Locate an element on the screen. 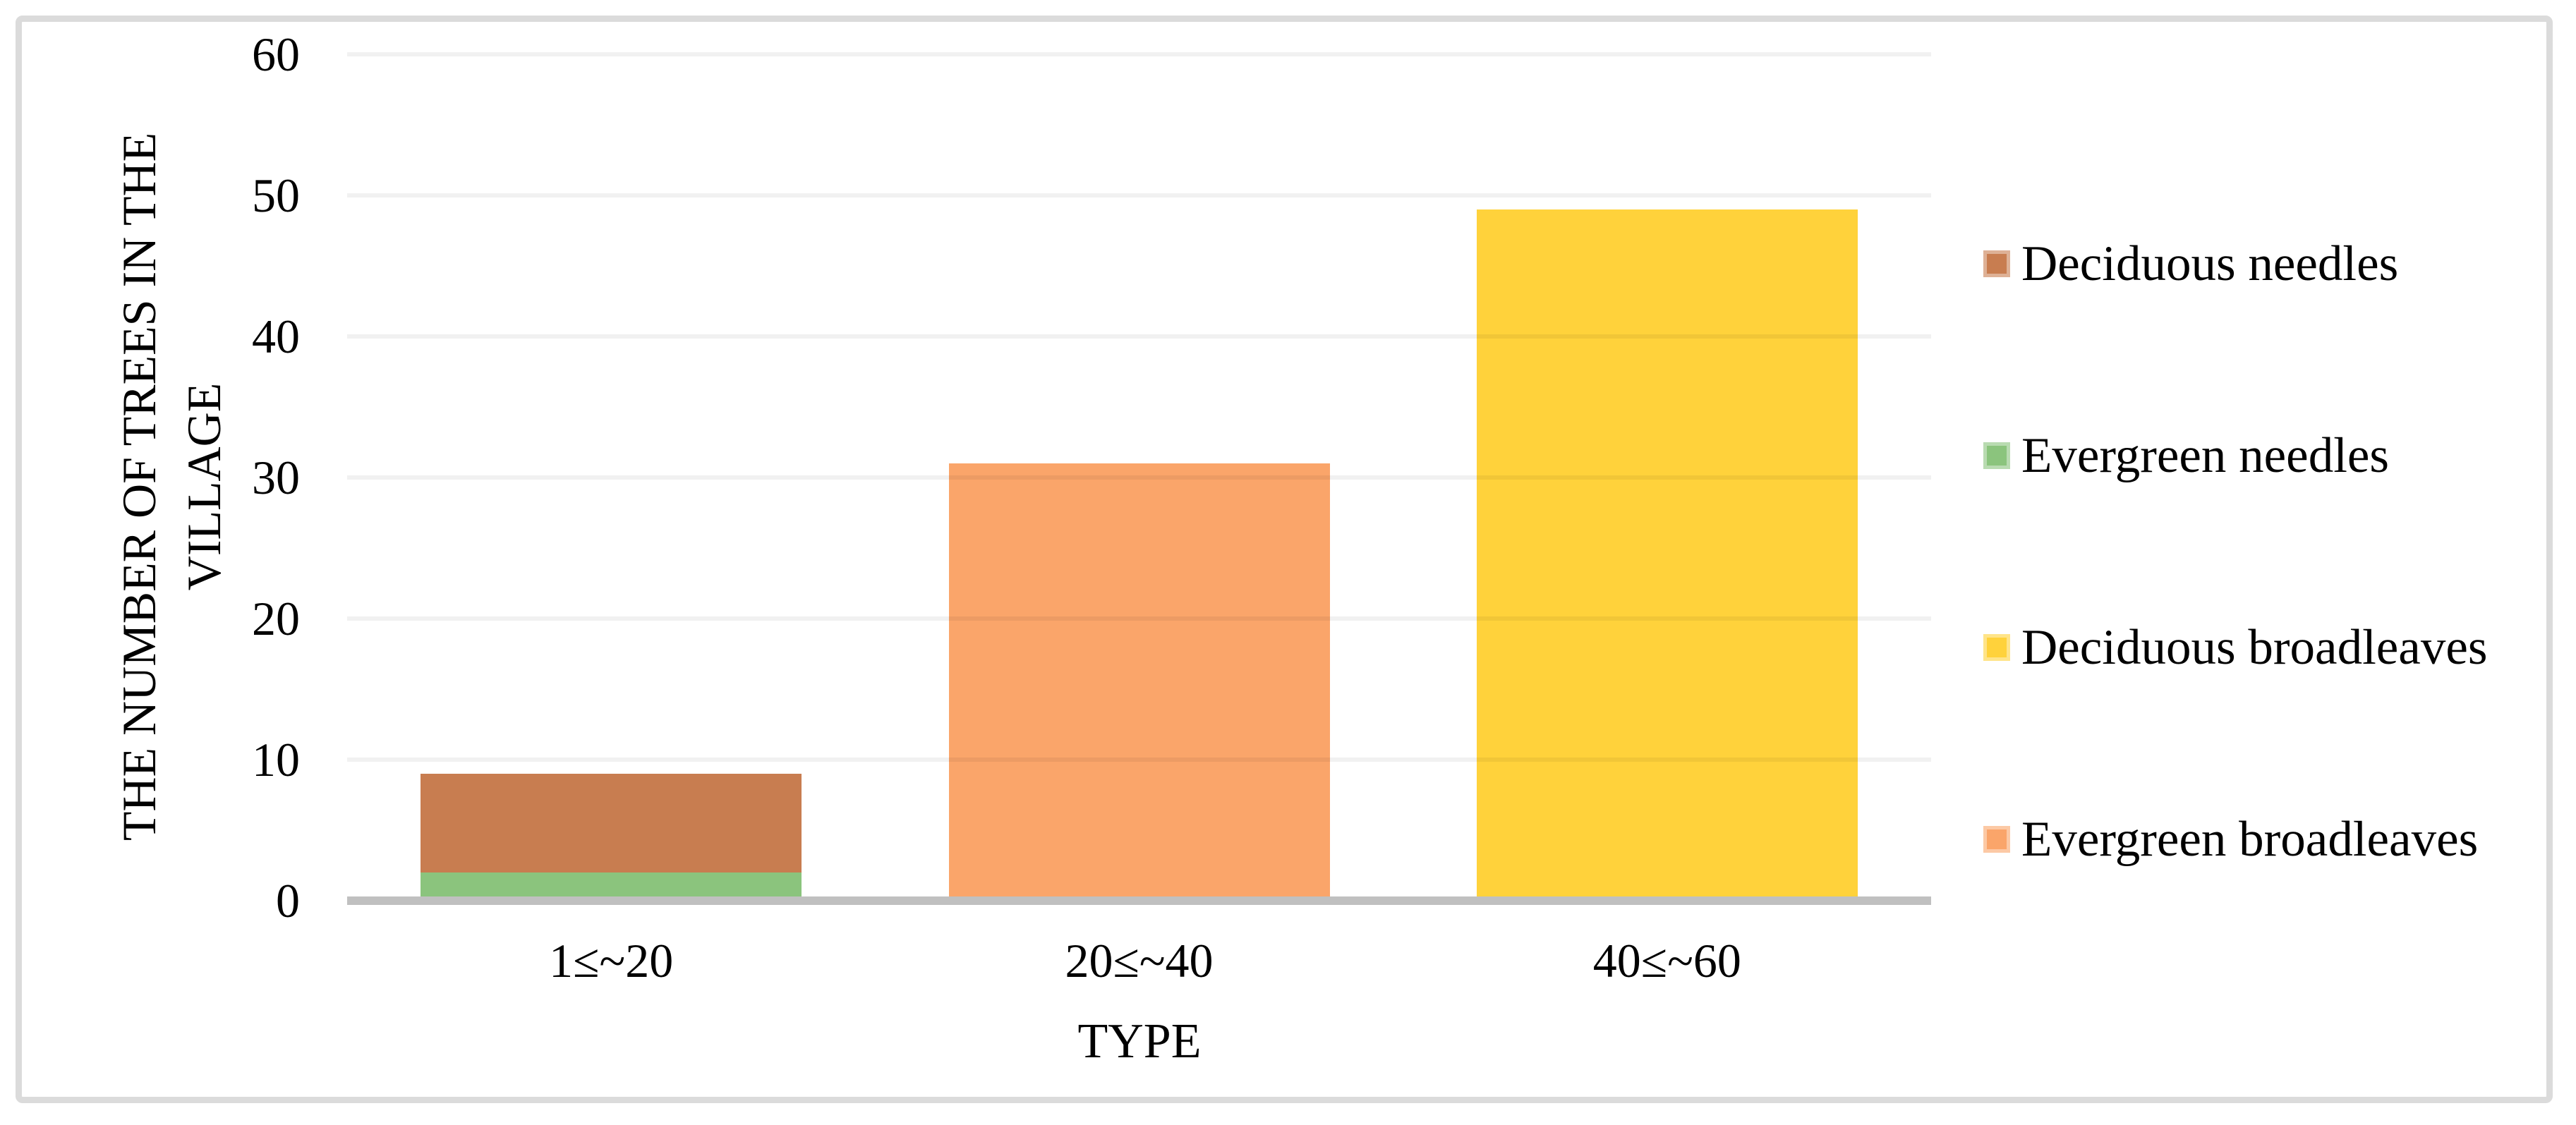  y-tick-label: 40 is located at coordinates (276, 336).